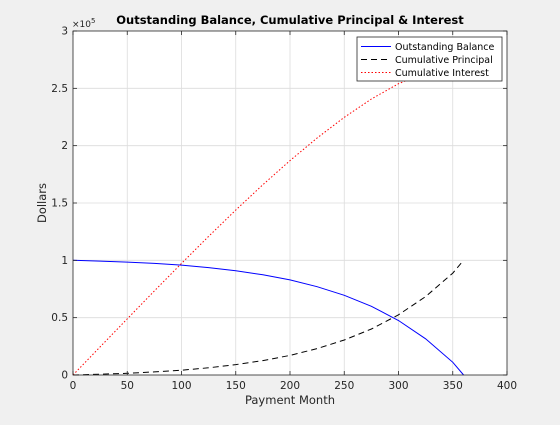 The image size is (560, 425). Describe the element at coordinates (507, 386) in the screenshot. I see `x-tick-label: 400` at that location.